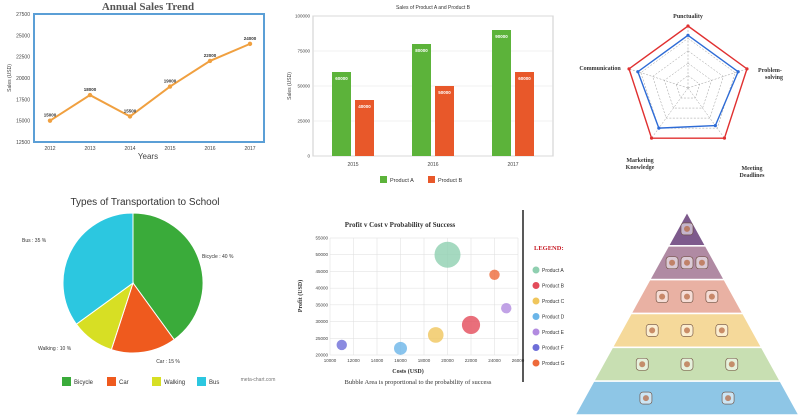  I want to click on x-tick-label: 16000, so click(400, 360).